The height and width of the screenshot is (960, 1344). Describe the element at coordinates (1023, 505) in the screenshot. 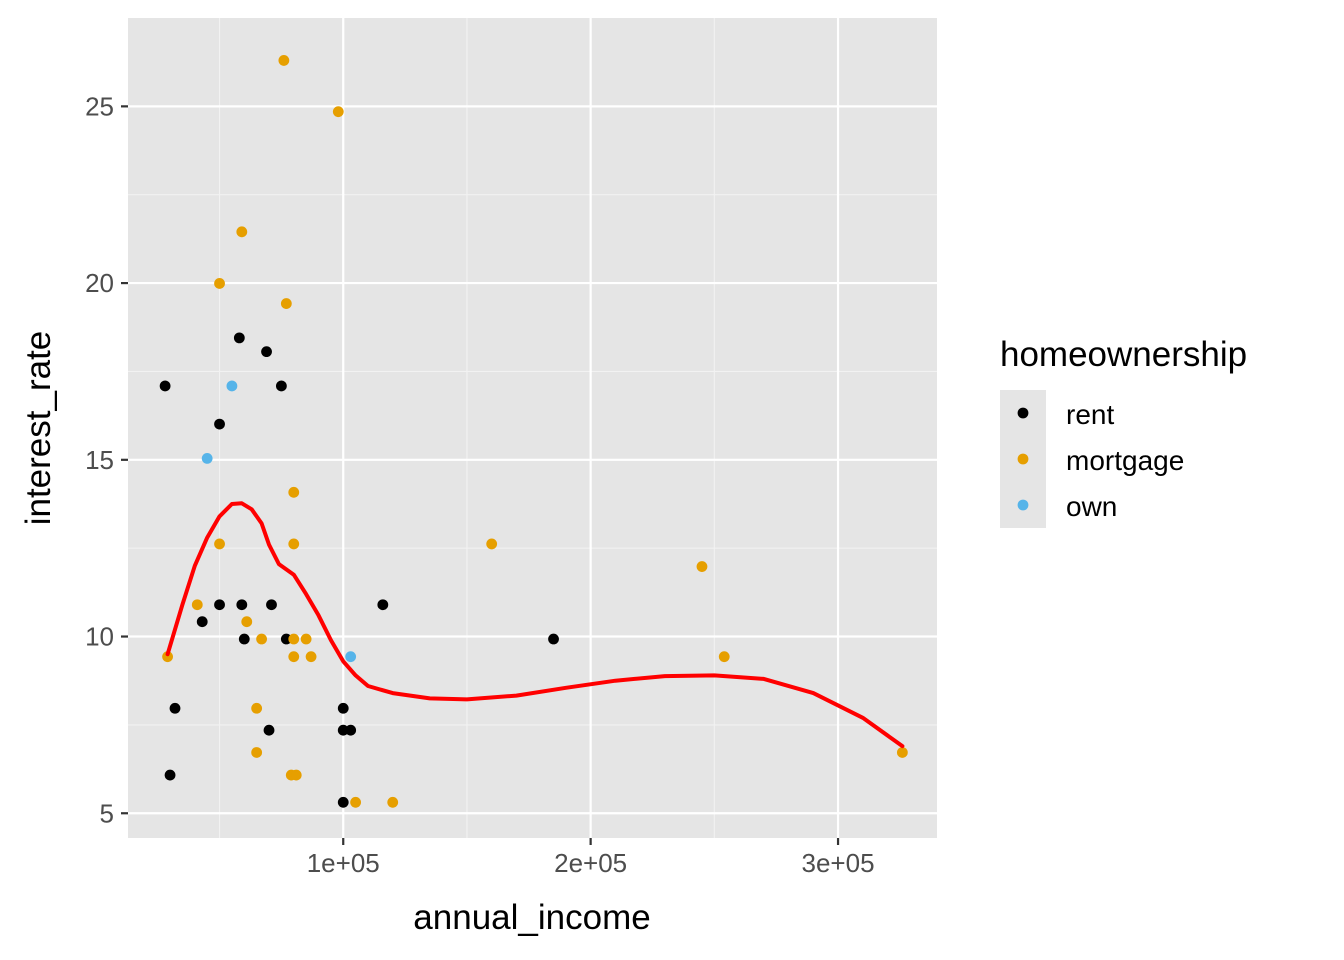

I see `legend-swatch-own` at that location.